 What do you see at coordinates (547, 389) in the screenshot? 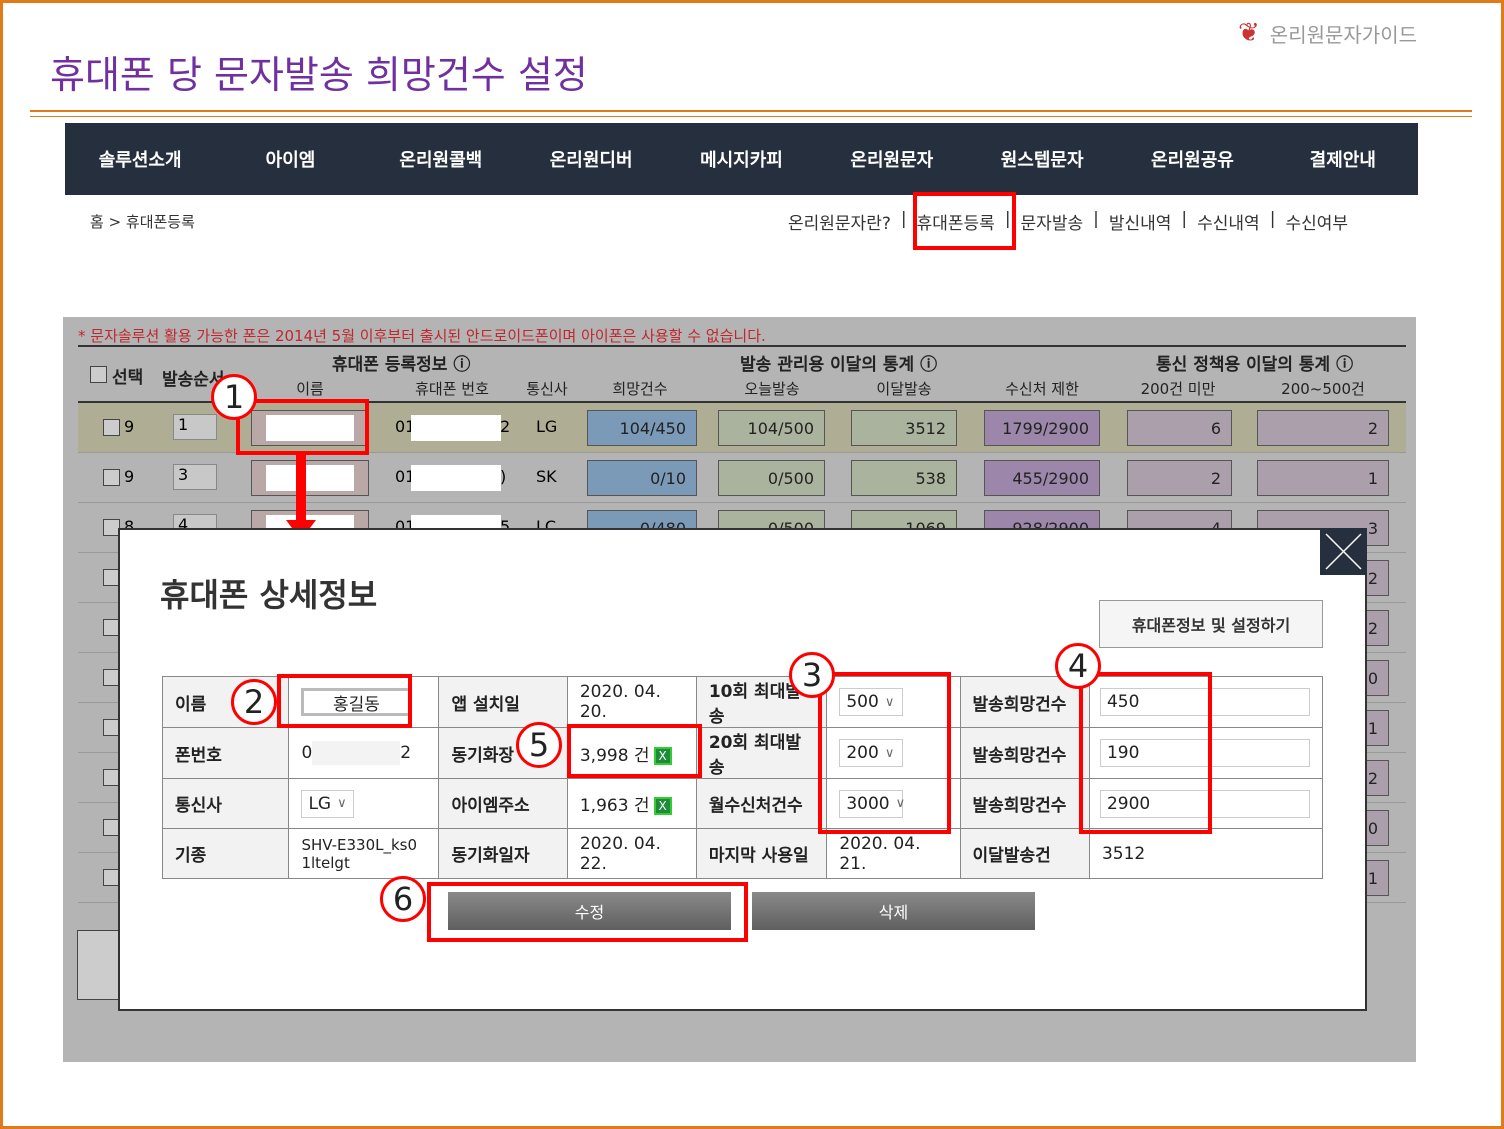
I see `col-header: 통신사` at bounding box center [547, 389].